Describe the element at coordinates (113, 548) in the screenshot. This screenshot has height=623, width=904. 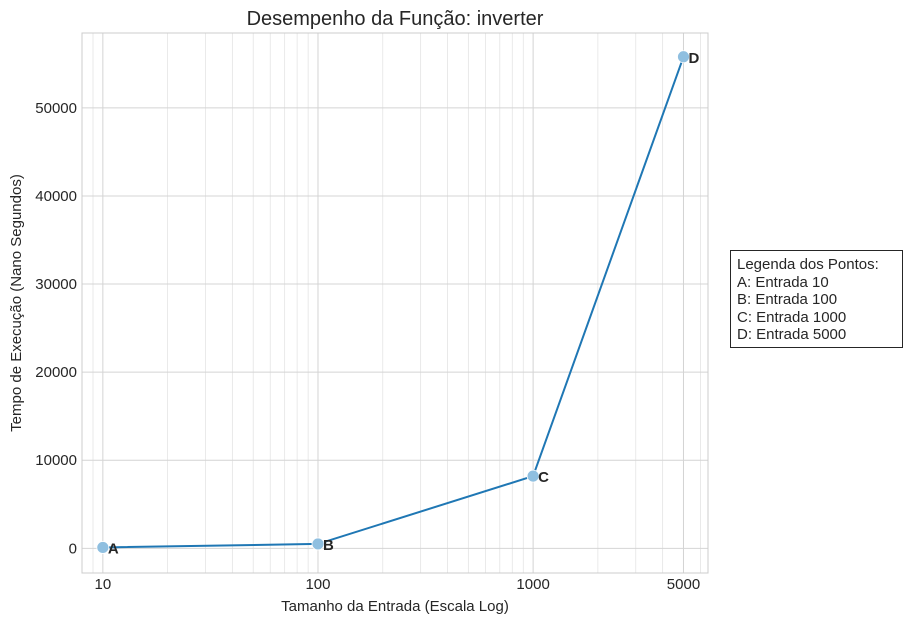
I see `point-label: A` at that location.